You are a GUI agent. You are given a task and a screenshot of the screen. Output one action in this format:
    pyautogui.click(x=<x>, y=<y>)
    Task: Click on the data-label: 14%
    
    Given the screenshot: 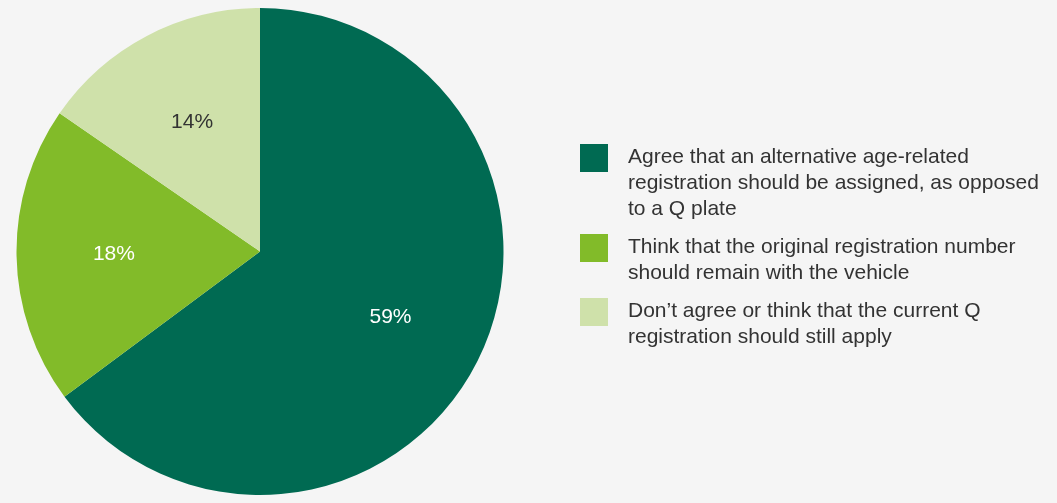 What is the action you would take?
    pyautogui.click(x=192, y=120)
    